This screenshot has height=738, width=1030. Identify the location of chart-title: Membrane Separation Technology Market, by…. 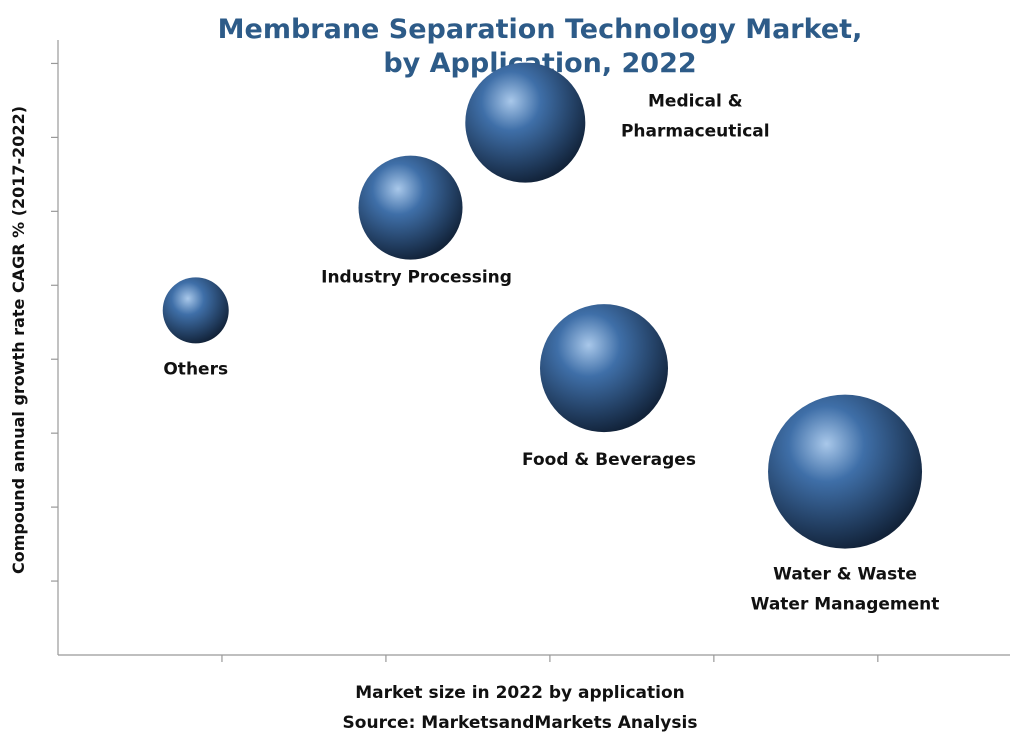
(540, 46).